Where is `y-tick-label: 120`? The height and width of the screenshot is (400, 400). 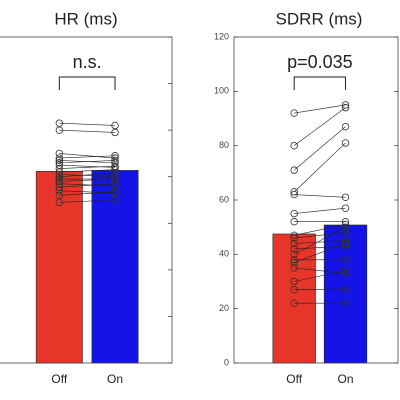
y-tick-label: 120 is located at coordinates (221, 36).